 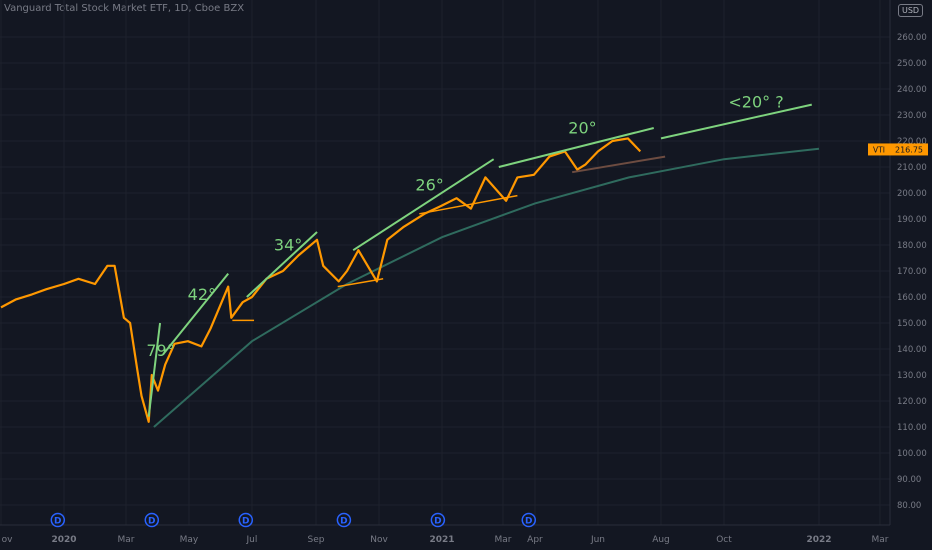 What do you see at coordinates (912, 298) in the screenshot?
I see `y-tick-label: 160.00` at bounding box center [912, 298].